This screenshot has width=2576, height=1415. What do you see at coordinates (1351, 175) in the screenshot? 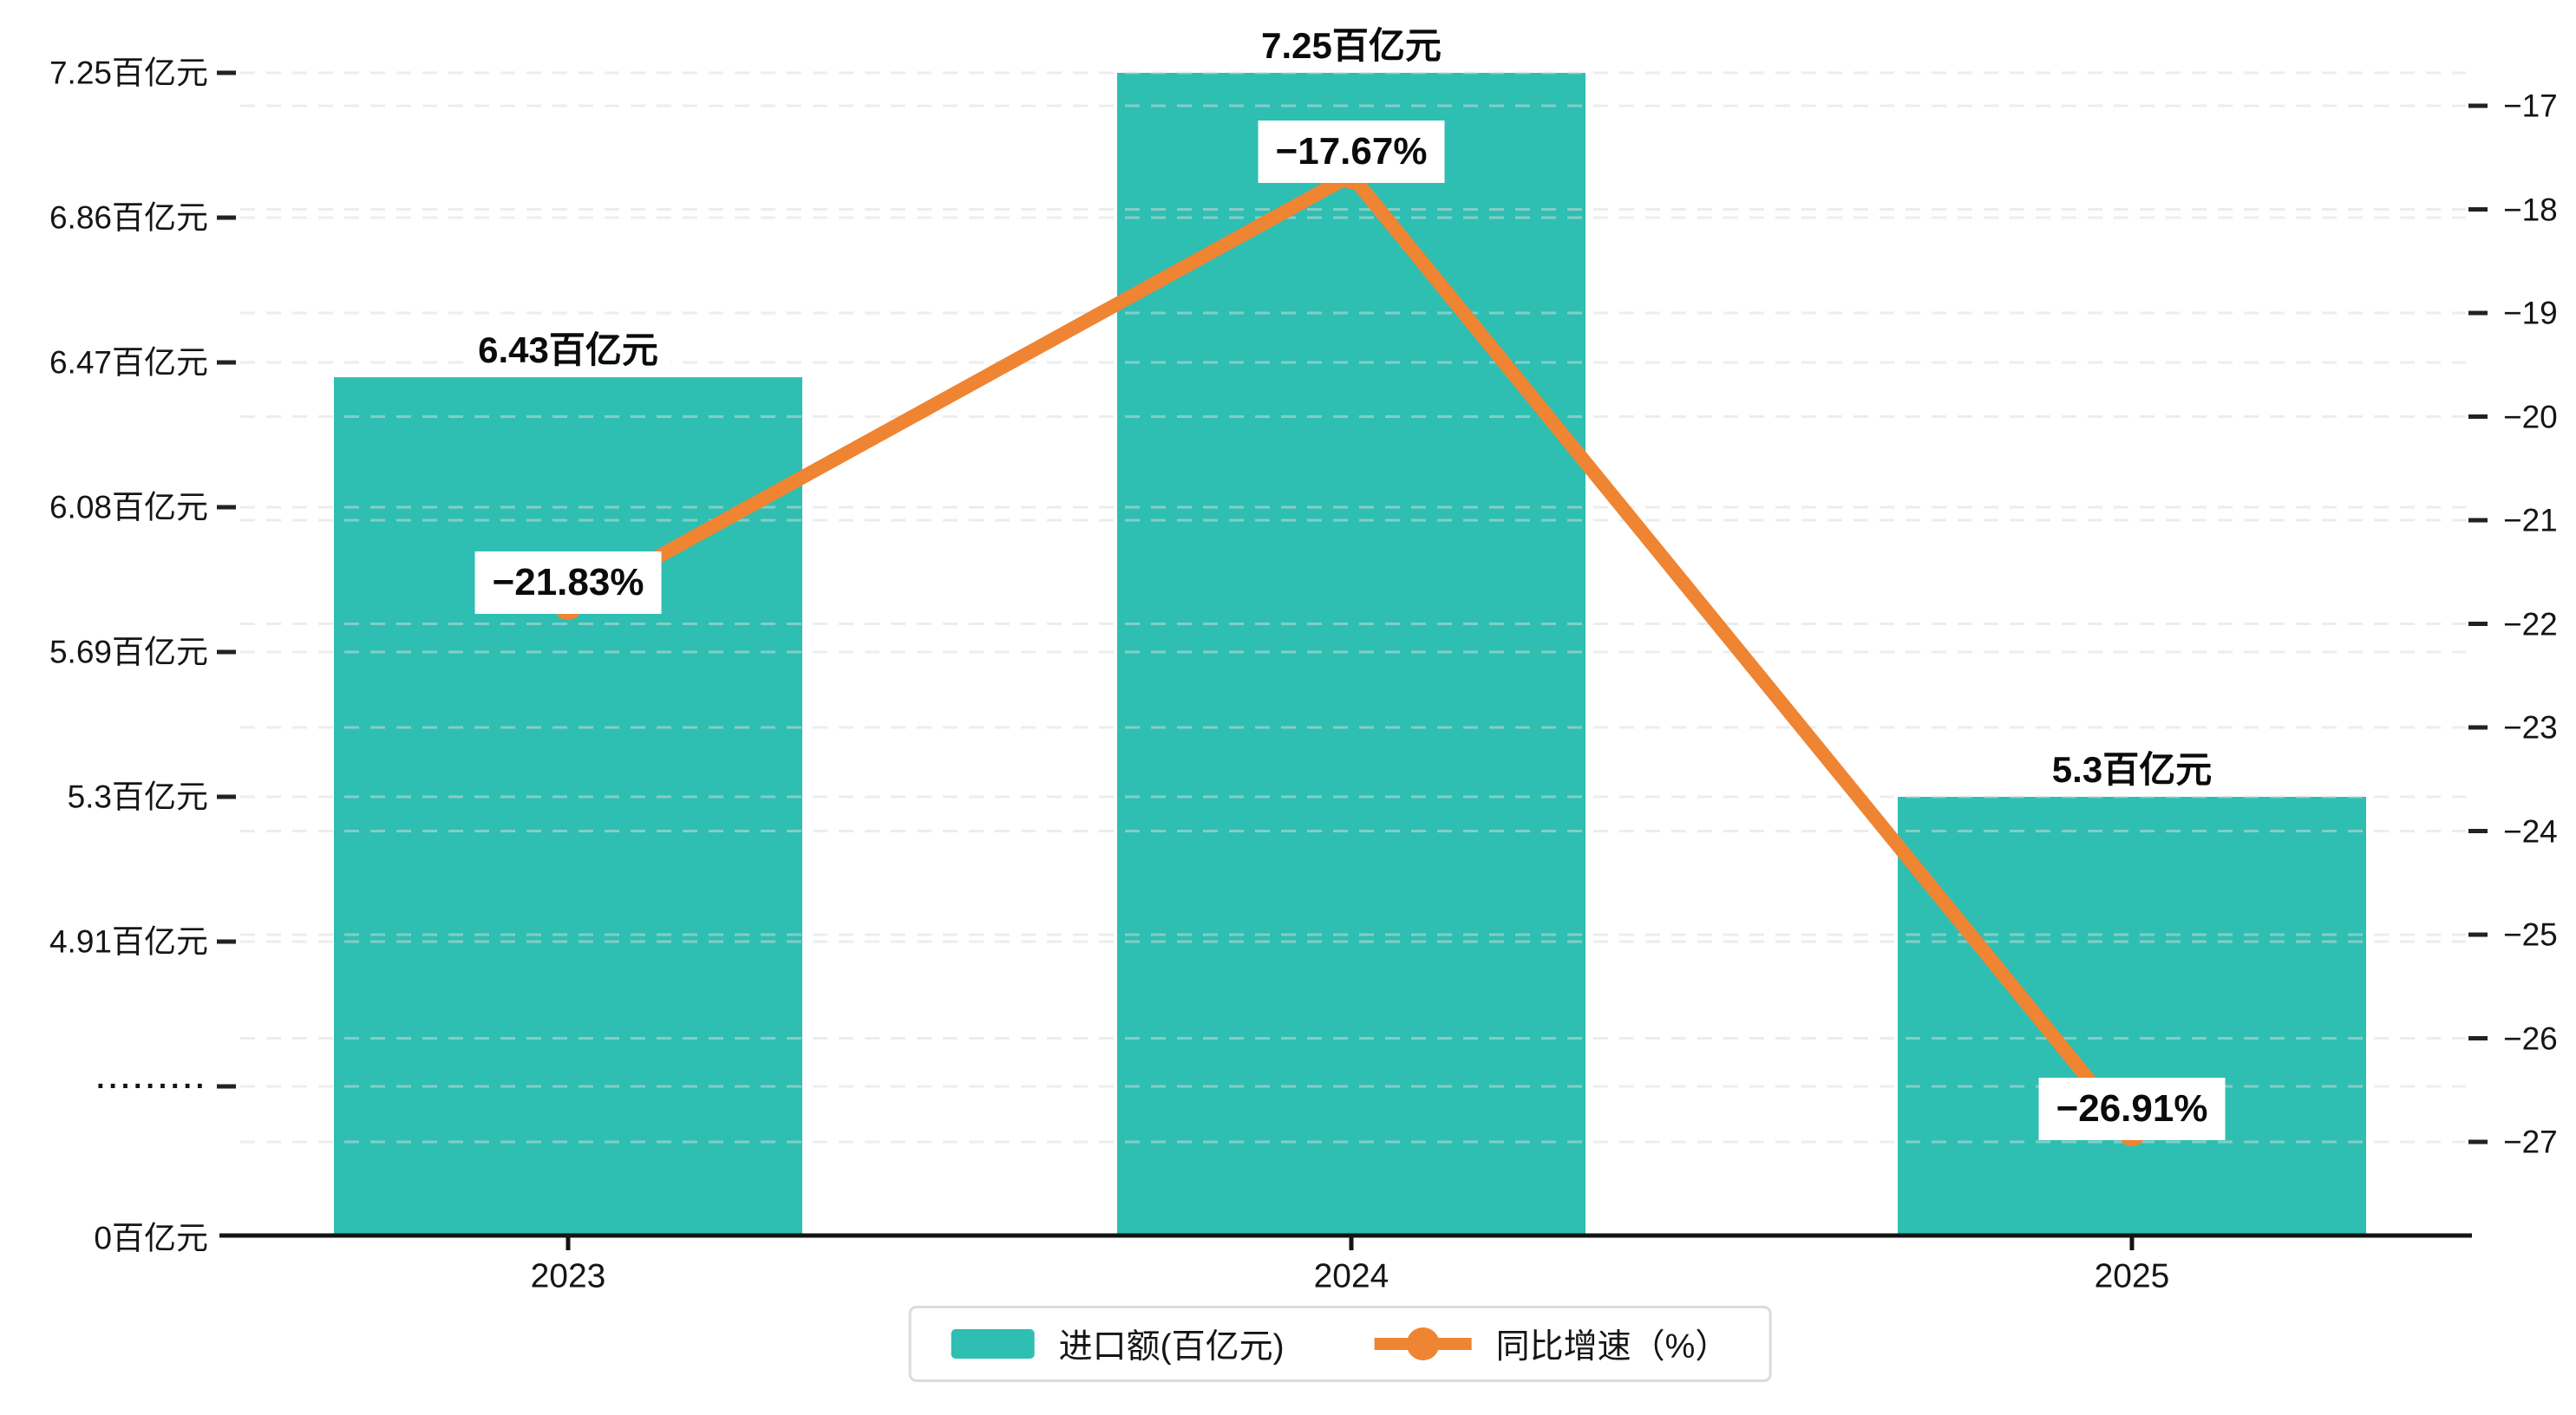
I see `growth-point-2024` at bounding box center [1351, 175].